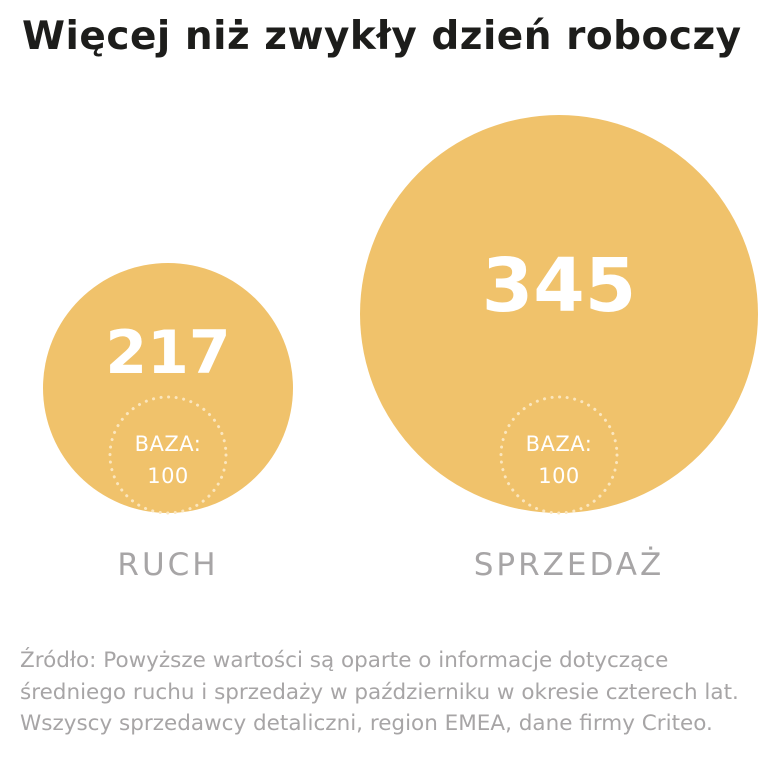 The image size is (768, 782). What do you see at coordinates (559, 476) in the screenshot?
I see `baseline-value-sprzedaz: 100` at bounding box center [559, 476].